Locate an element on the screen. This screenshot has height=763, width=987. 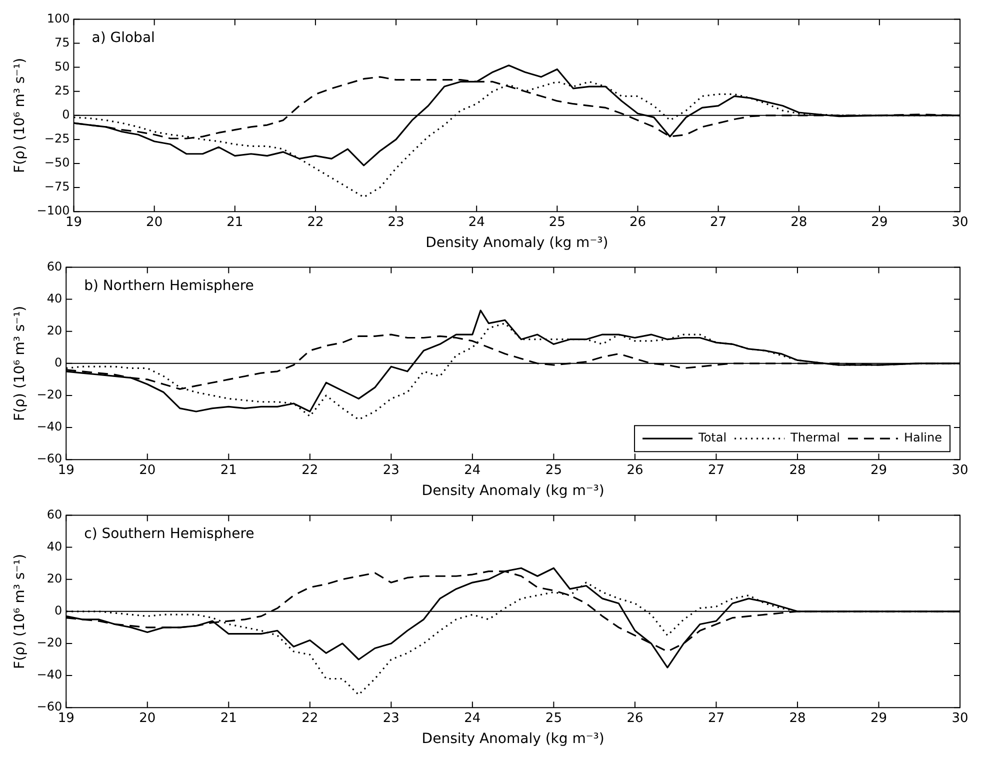
y-tick-label: 100 is located at coordinates (58, 18).